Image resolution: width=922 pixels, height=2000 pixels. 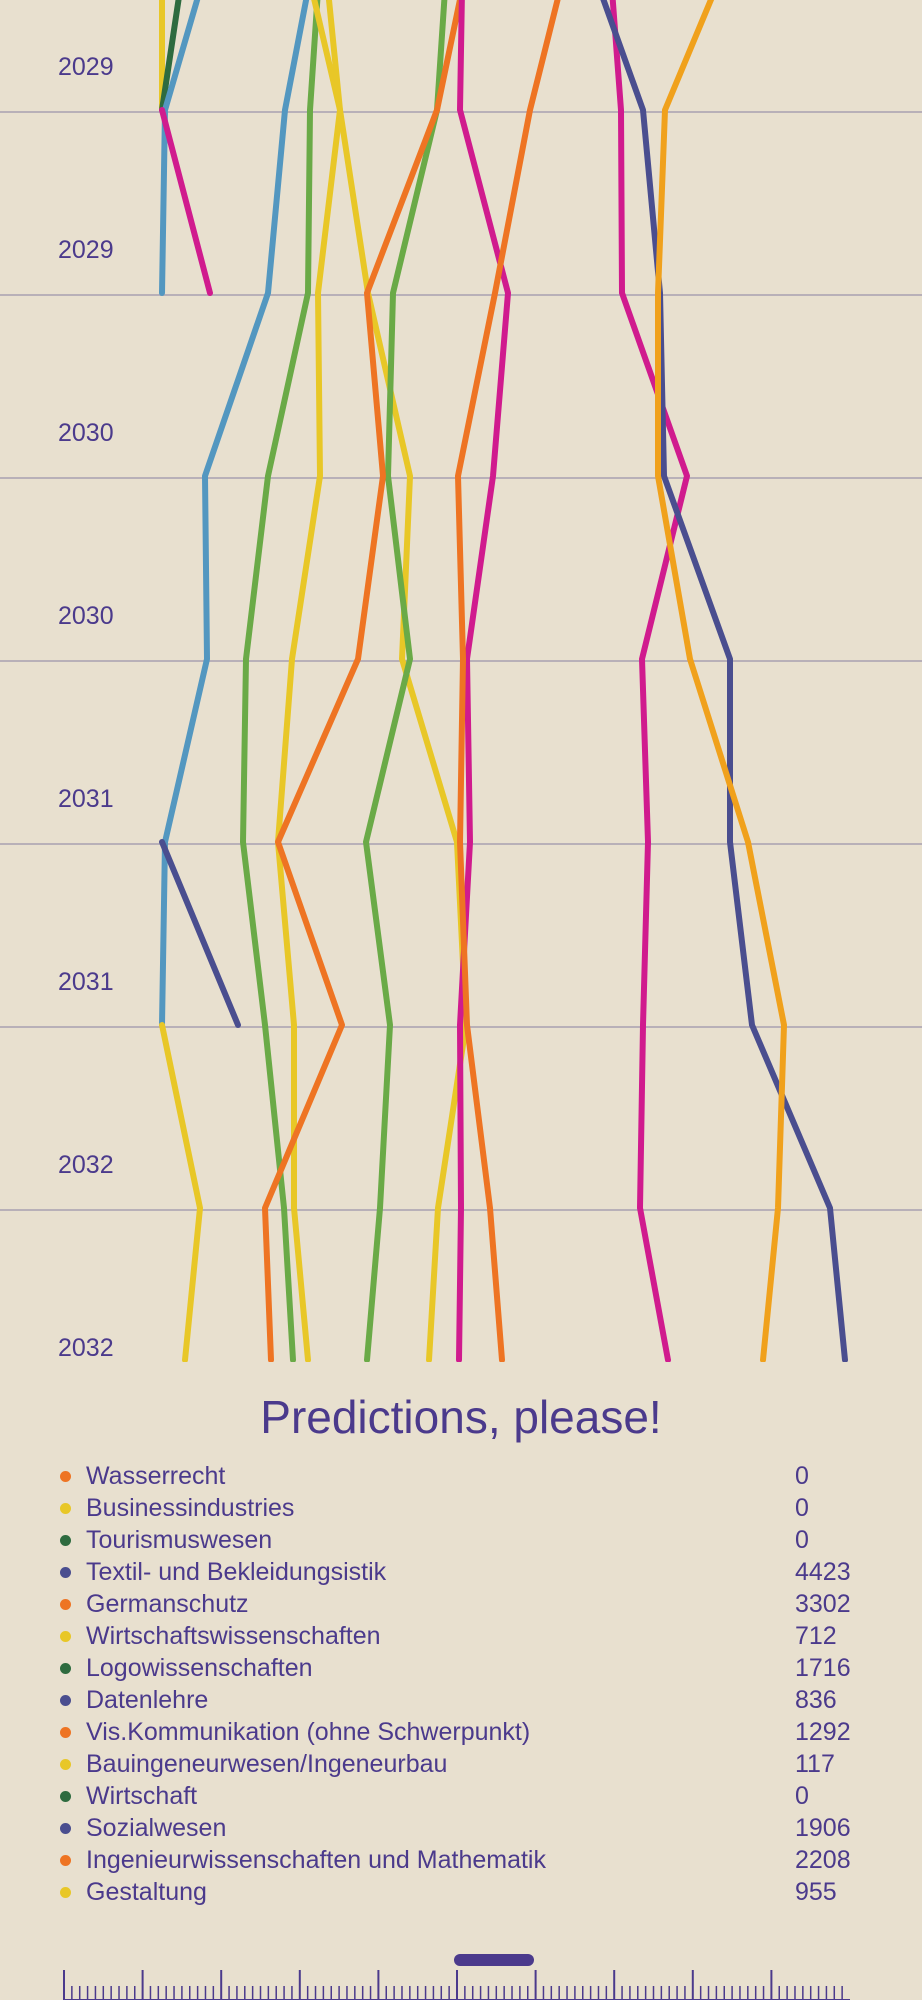 I want to click on legend-item: Wirtschaft 0, so click(x=460, y=1796).